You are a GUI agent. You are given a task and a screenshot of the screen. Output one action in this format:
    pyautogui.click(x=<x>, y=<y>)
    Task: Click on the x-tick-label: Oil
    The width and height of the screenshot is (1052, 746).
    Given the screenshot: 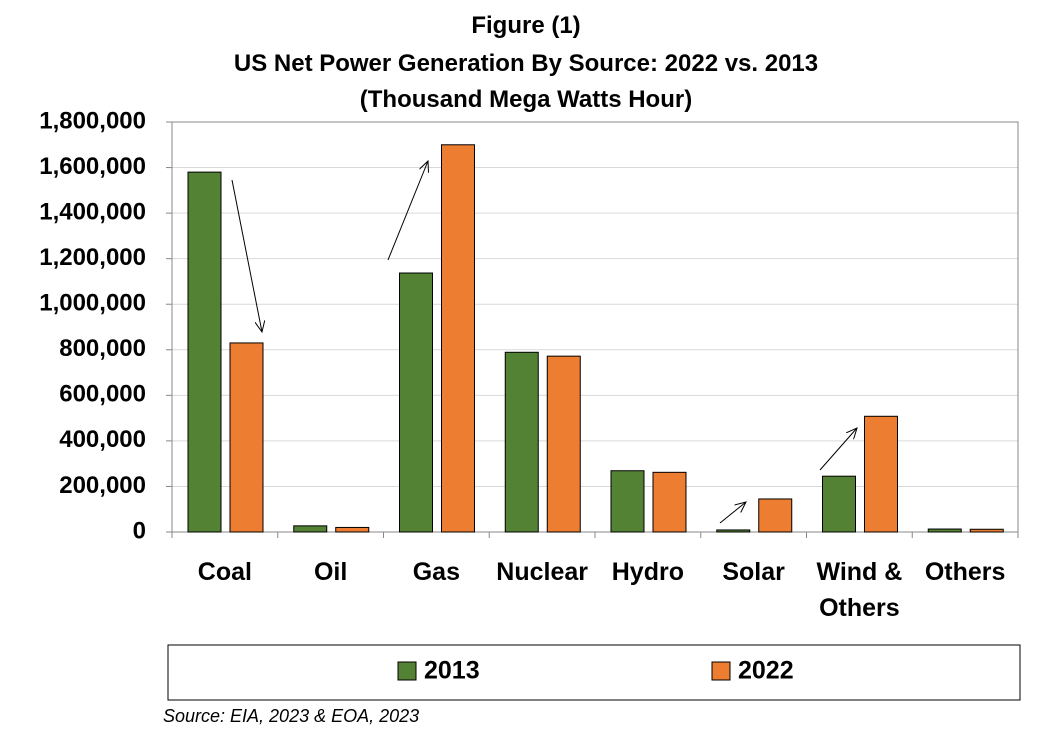 What is the action you would take?
    pyautogui.click(x=330, y=572)
    